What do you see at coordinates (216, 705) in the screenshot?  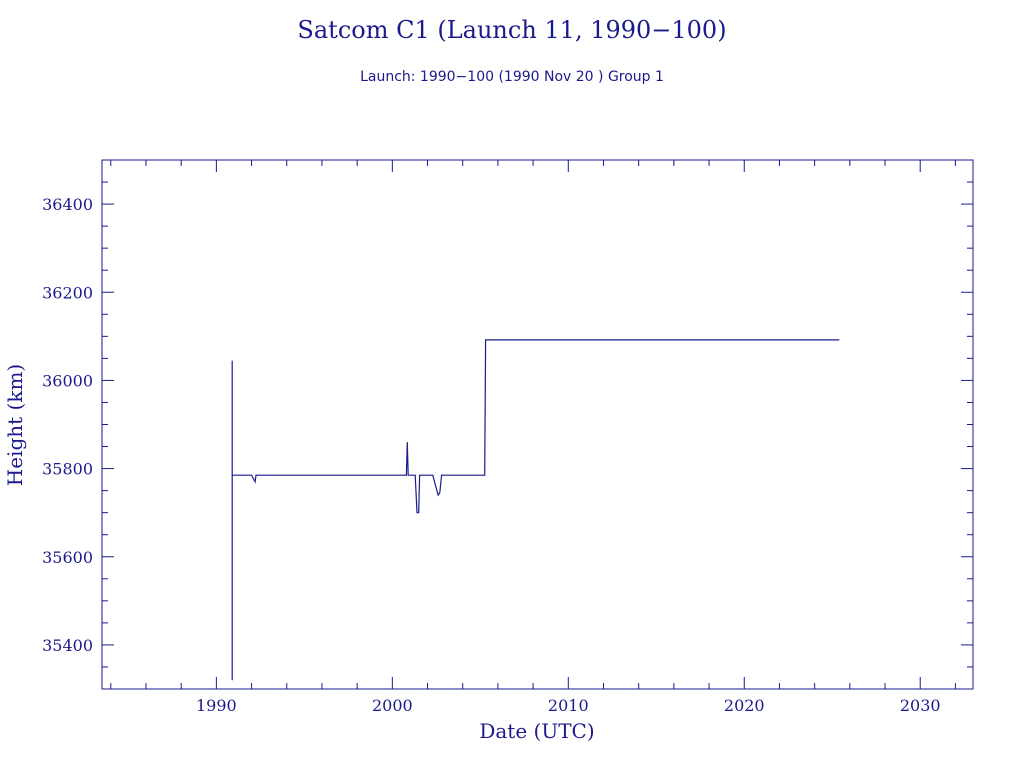 I see `x-tick-label: 1990` at bounding box center [216, 705].